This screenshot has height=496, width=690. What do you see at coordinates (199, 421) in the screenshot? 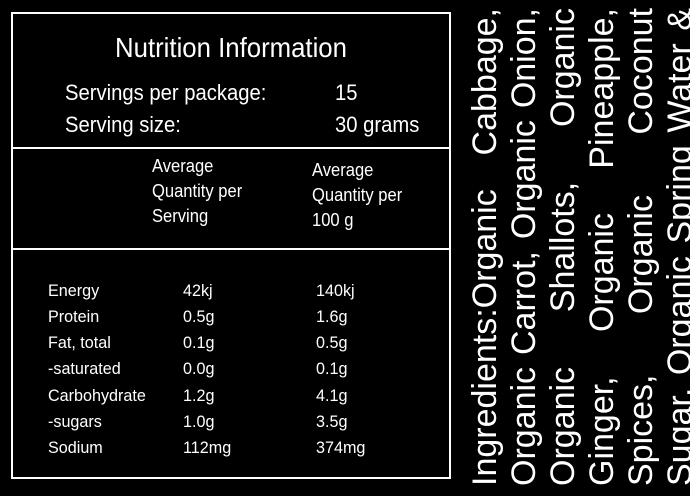
I see `per-serving-value: 1.0g` at bounding box center [199, 421].